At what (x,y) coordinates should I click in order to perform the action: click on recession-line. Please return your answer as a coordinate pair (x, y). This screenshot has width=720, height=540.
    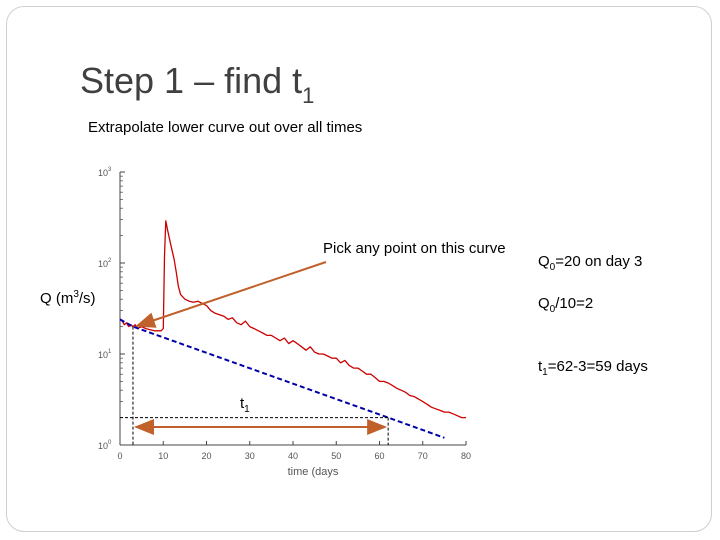
    Looking at the image, I should click on (282, 378).